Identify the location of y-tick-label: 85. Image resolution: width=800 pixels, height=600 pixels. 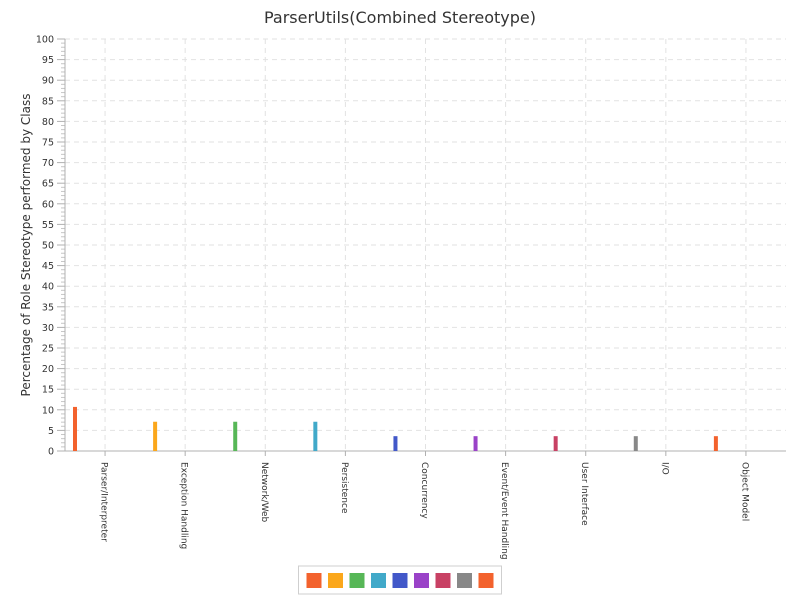
(48, 101).